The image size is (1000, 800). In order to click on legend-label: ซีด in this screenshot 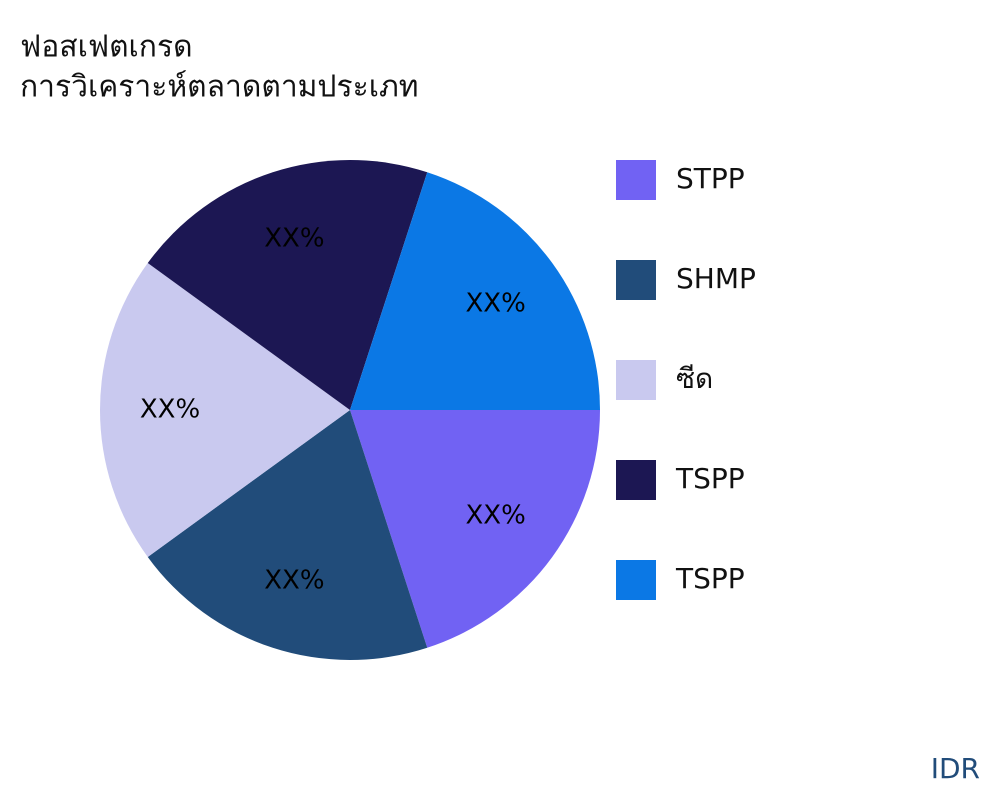, I will do `click(694, 378)`.